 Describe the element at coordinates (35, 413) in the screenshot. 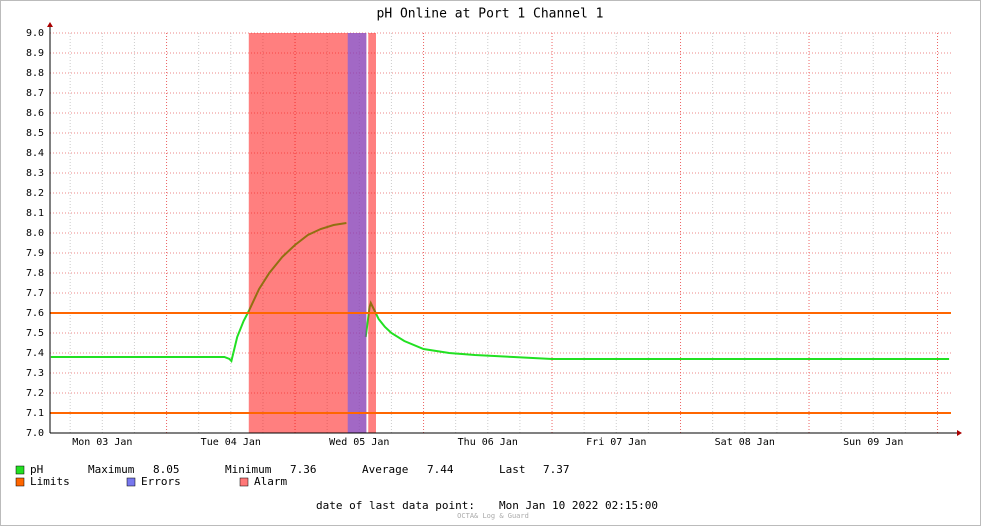

I see `y-tick-label: 7.1` at that location.